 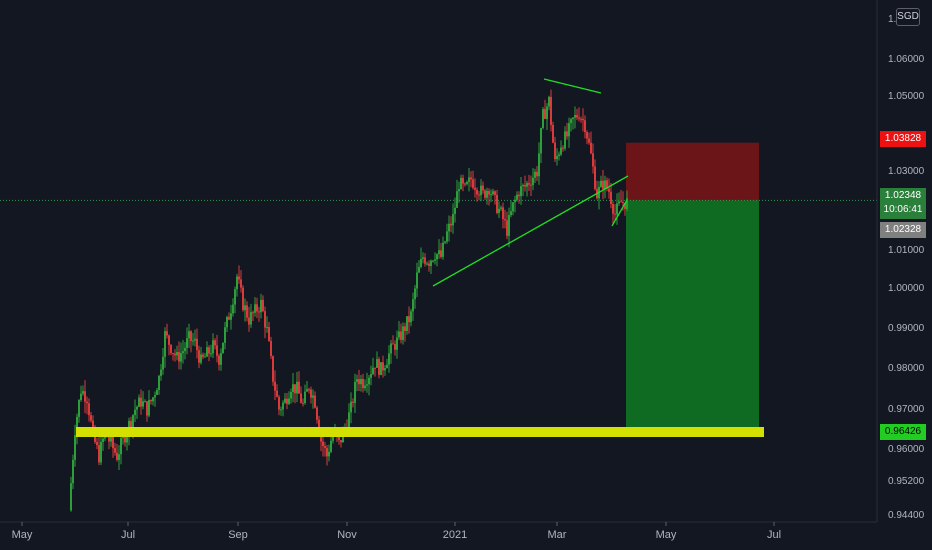 I want to click on y-tick-label: 0.98000, so click(x=906, y=368).